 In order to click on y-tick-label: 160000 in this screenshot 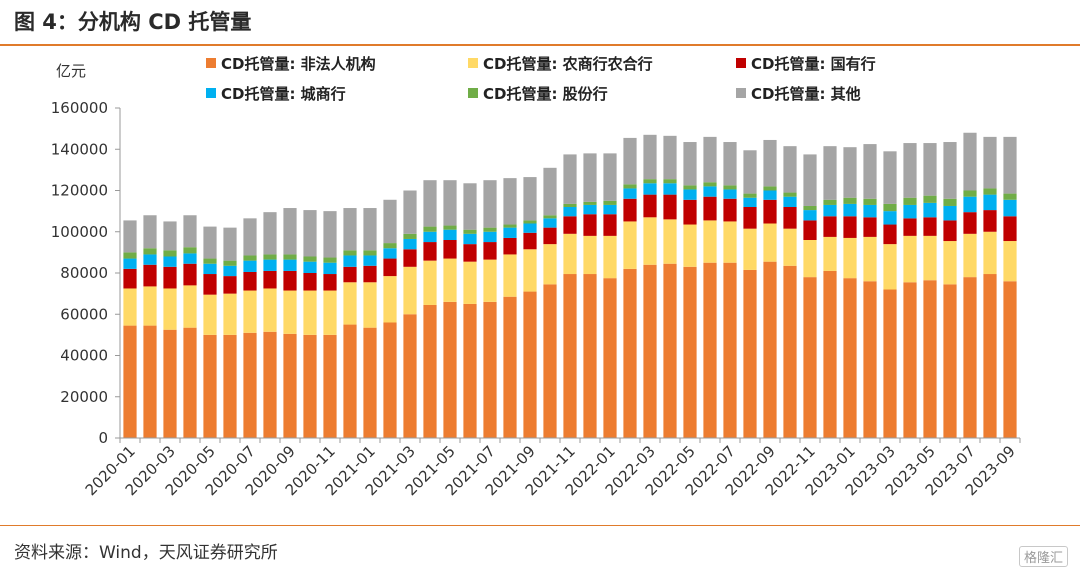, I will do `click(79, 108)`.